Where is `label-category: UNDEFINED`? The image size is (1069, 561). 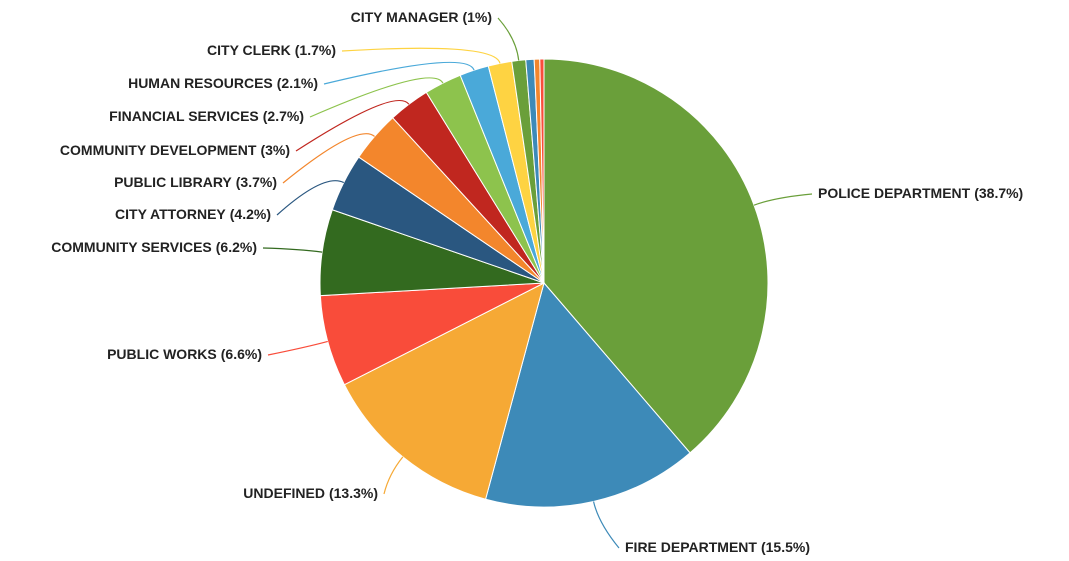 label-category: UNDEFINED is located at coordinates (284, 493).